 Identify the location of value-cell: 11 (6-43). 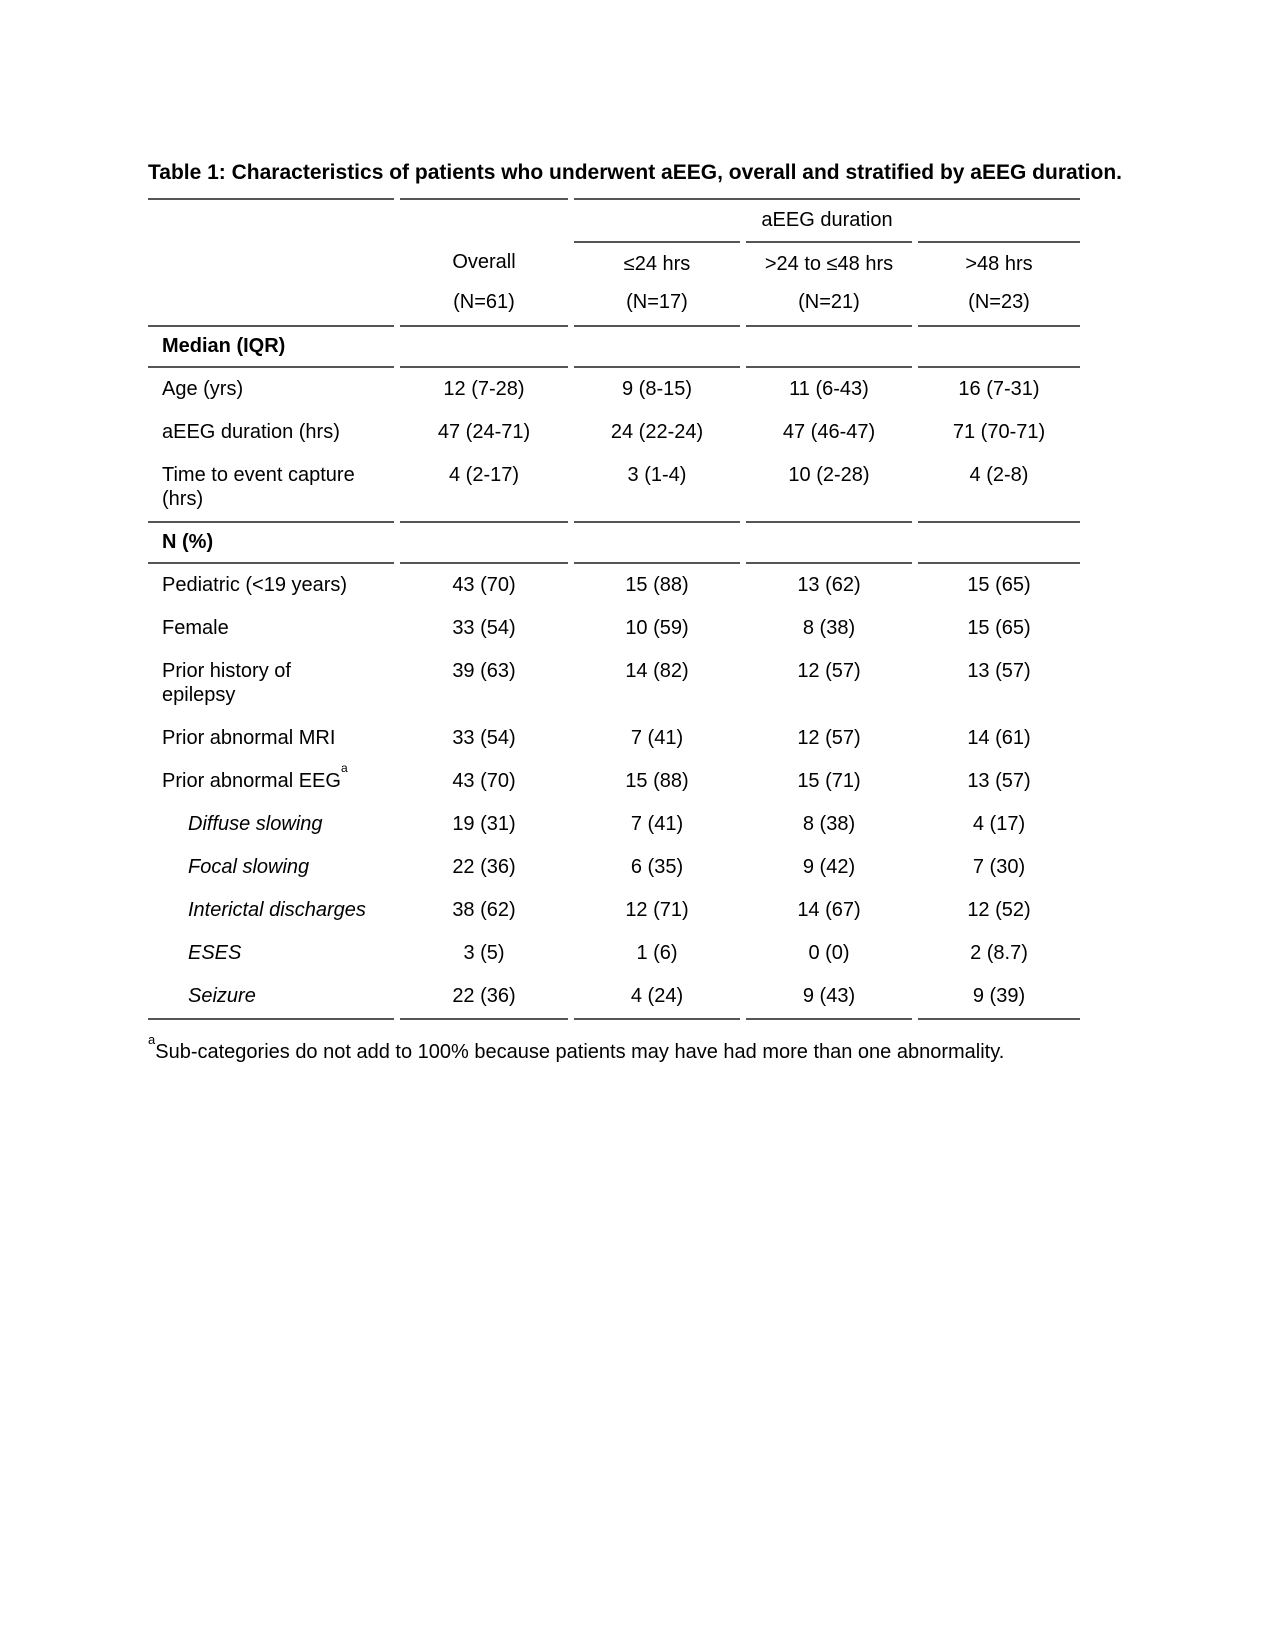
(829, 389).